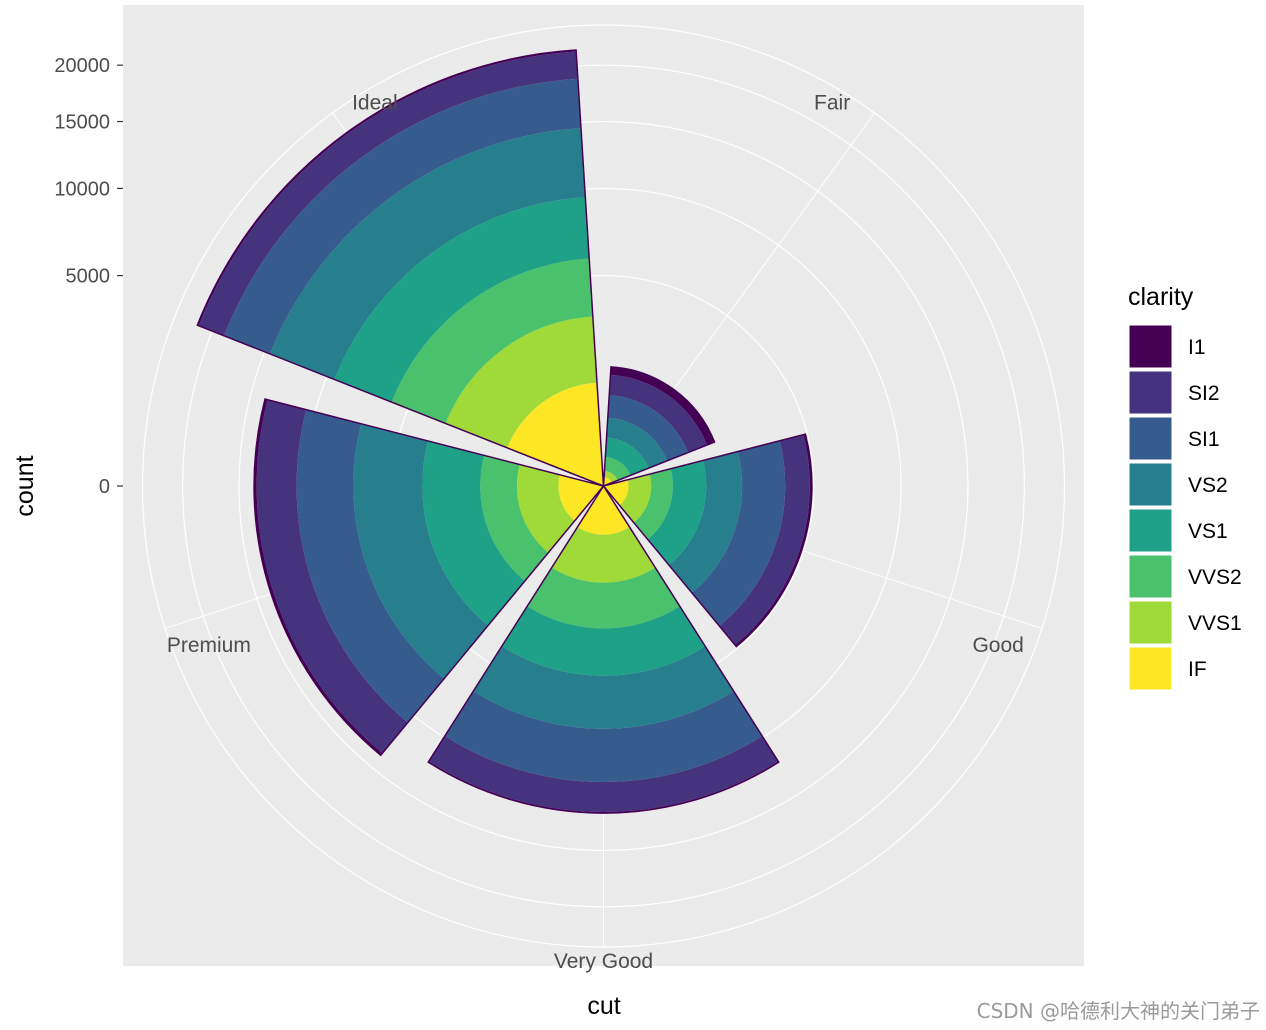 The height and width of the screenshot is (1030, 1266). I want to click on legend-label: VS1, so click(1208, 531).